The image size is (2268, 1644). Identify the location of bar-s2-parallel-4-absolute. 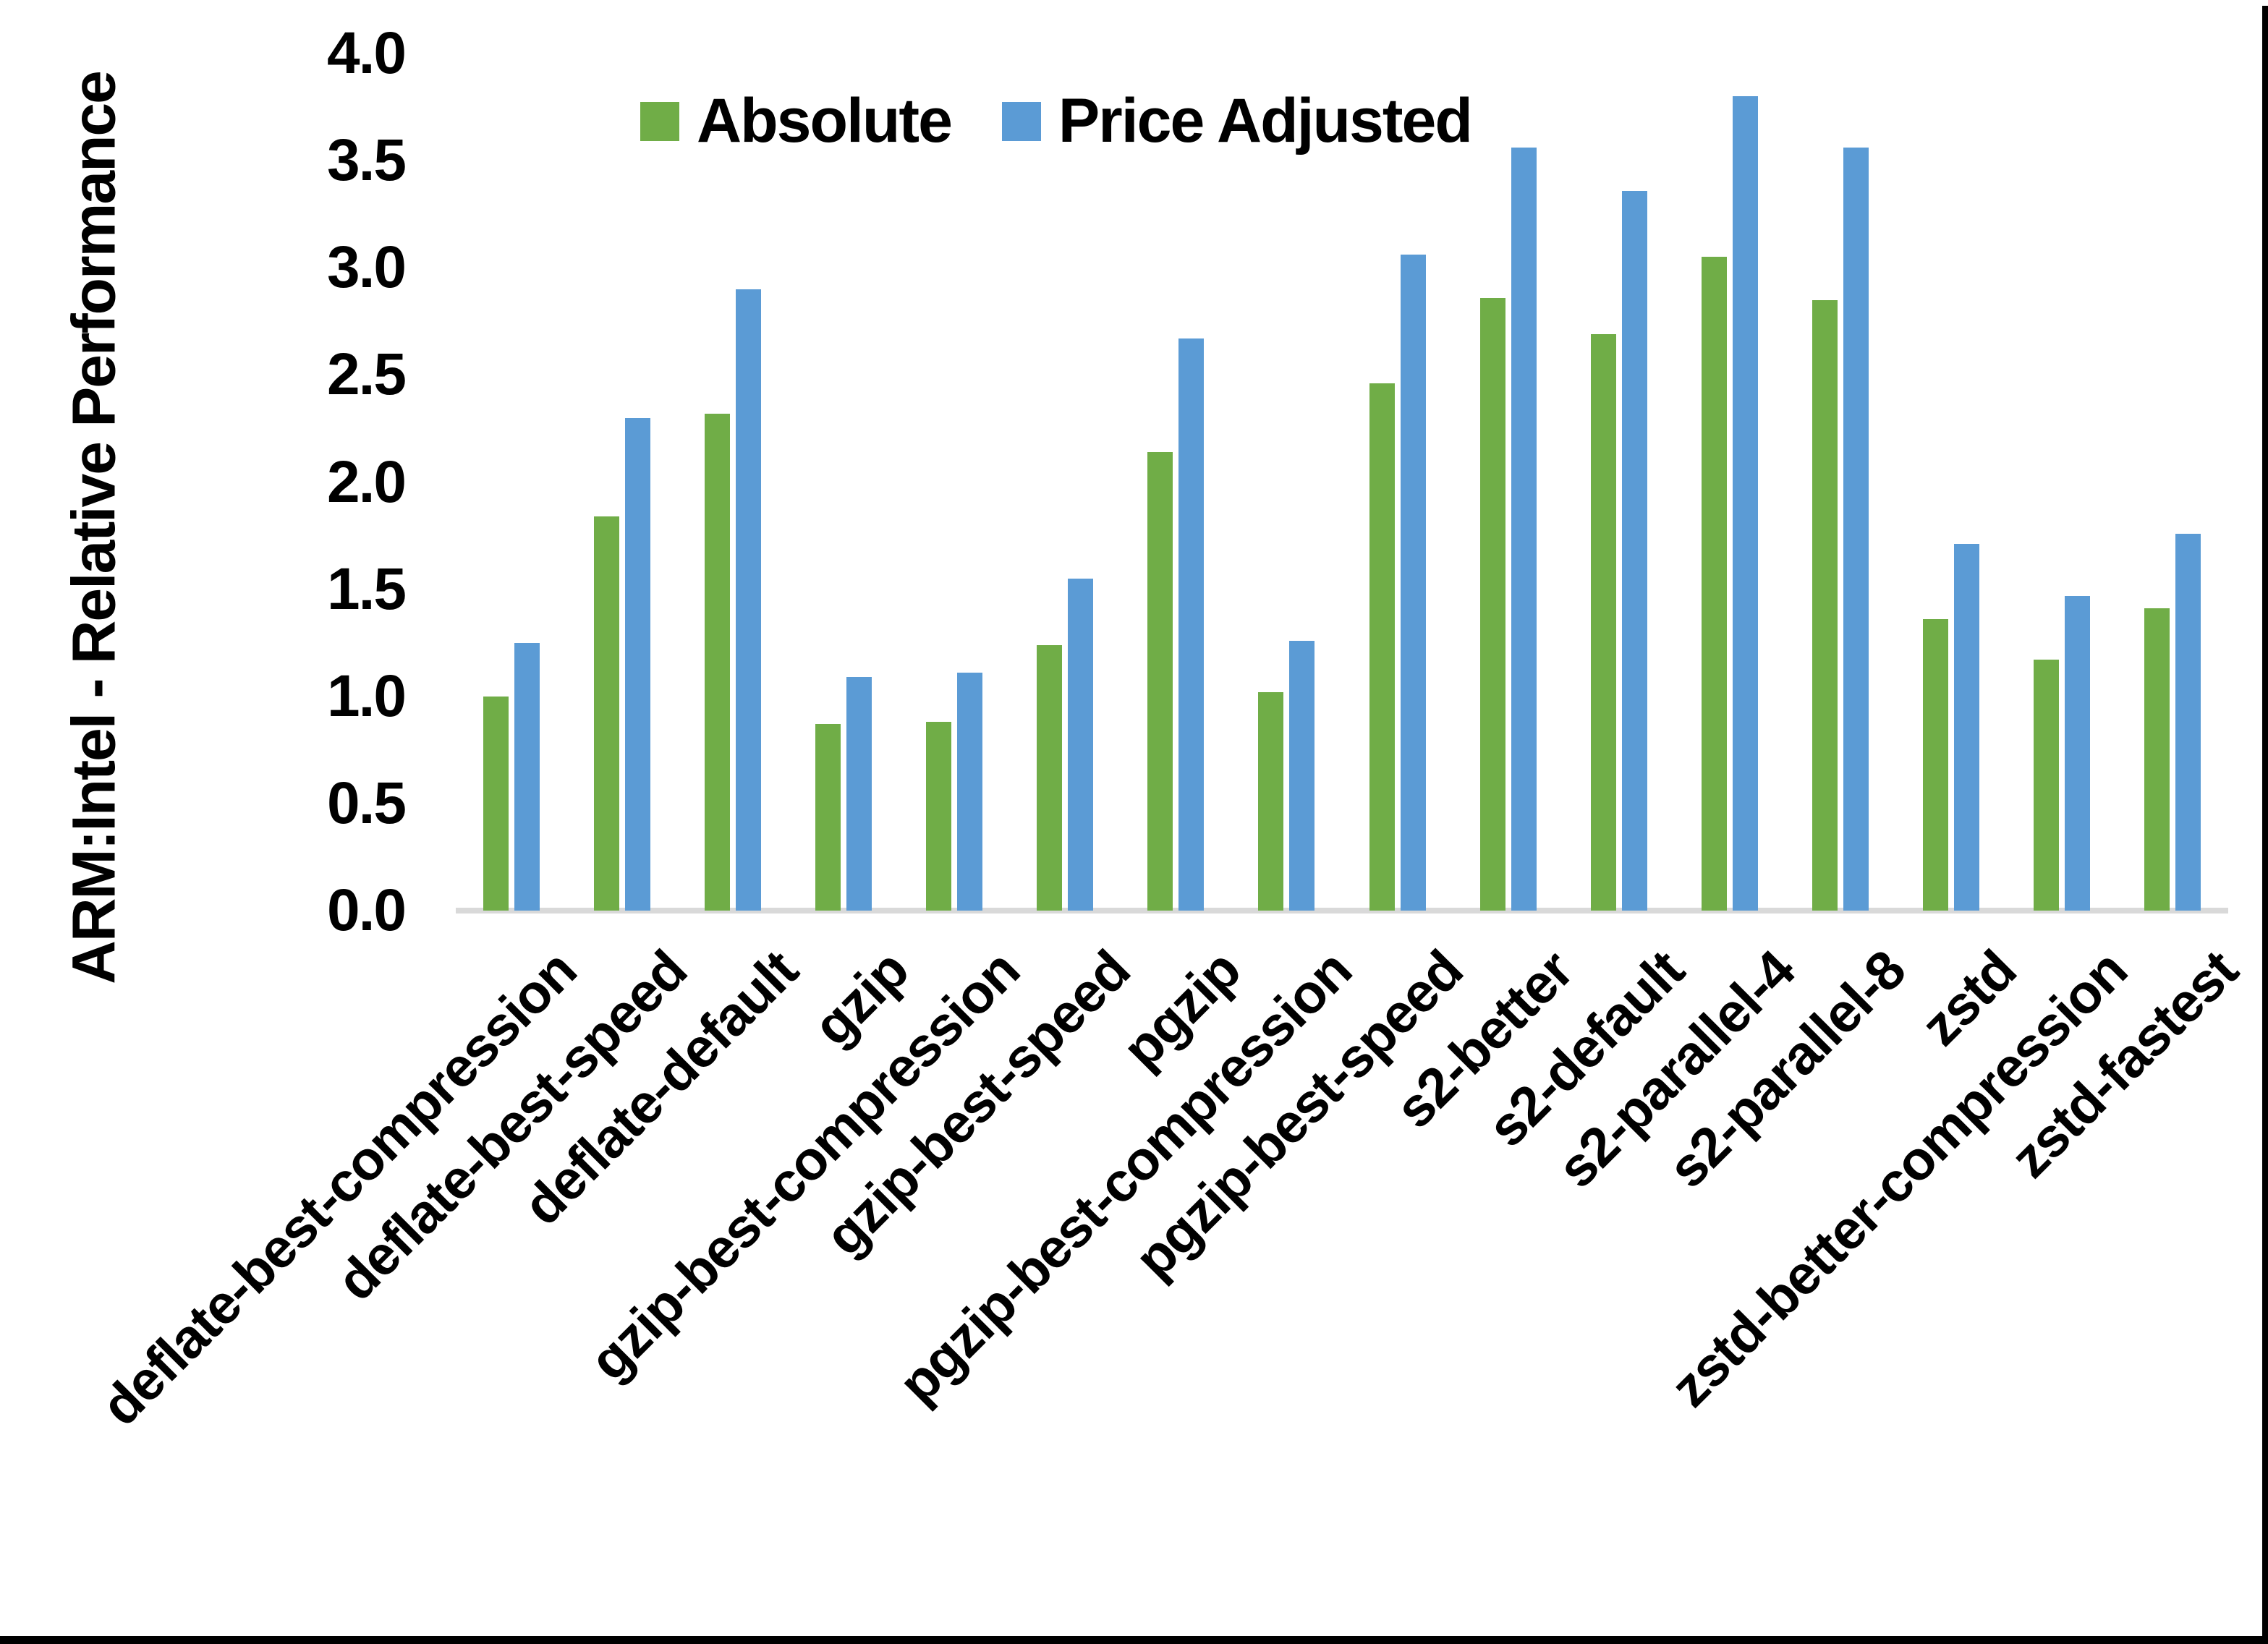
(1714, 584).